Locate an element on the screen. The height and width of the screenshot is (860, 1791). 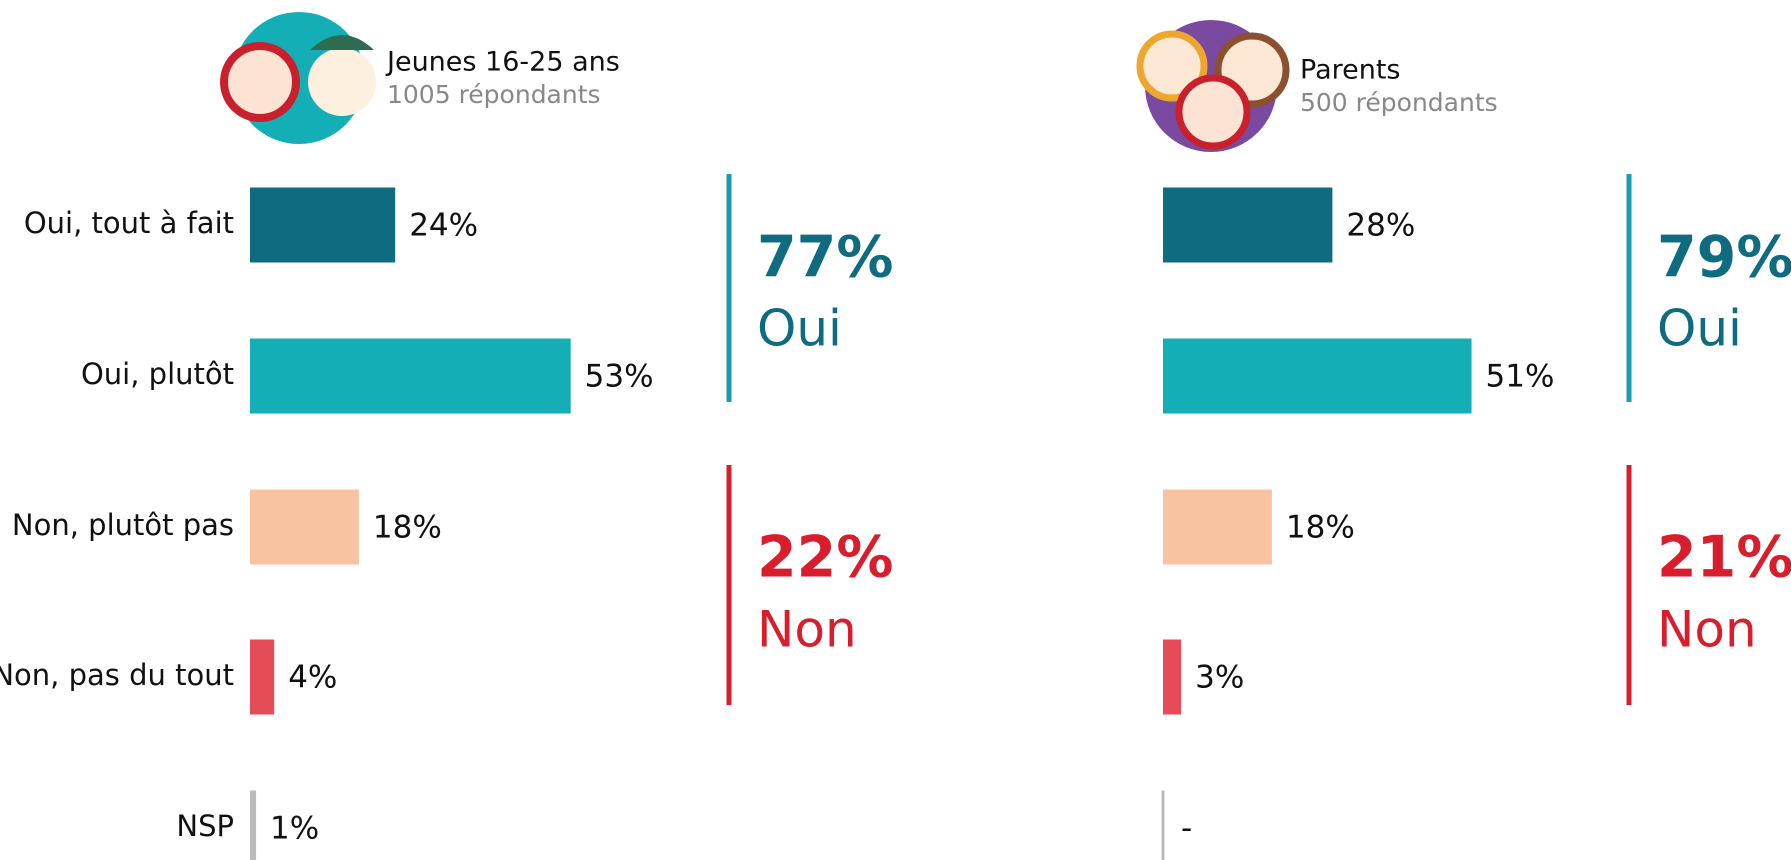
category-label: NSP is located at coordinates (205, 826).